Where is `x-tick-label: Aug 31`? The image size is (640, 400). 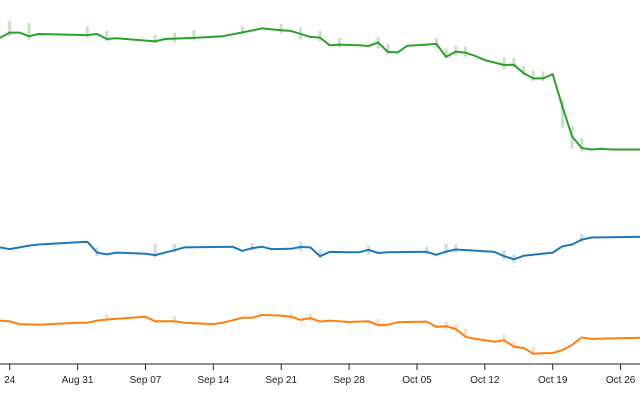
x-tick-label: Aug 31 is located at coordinates (78, 380).